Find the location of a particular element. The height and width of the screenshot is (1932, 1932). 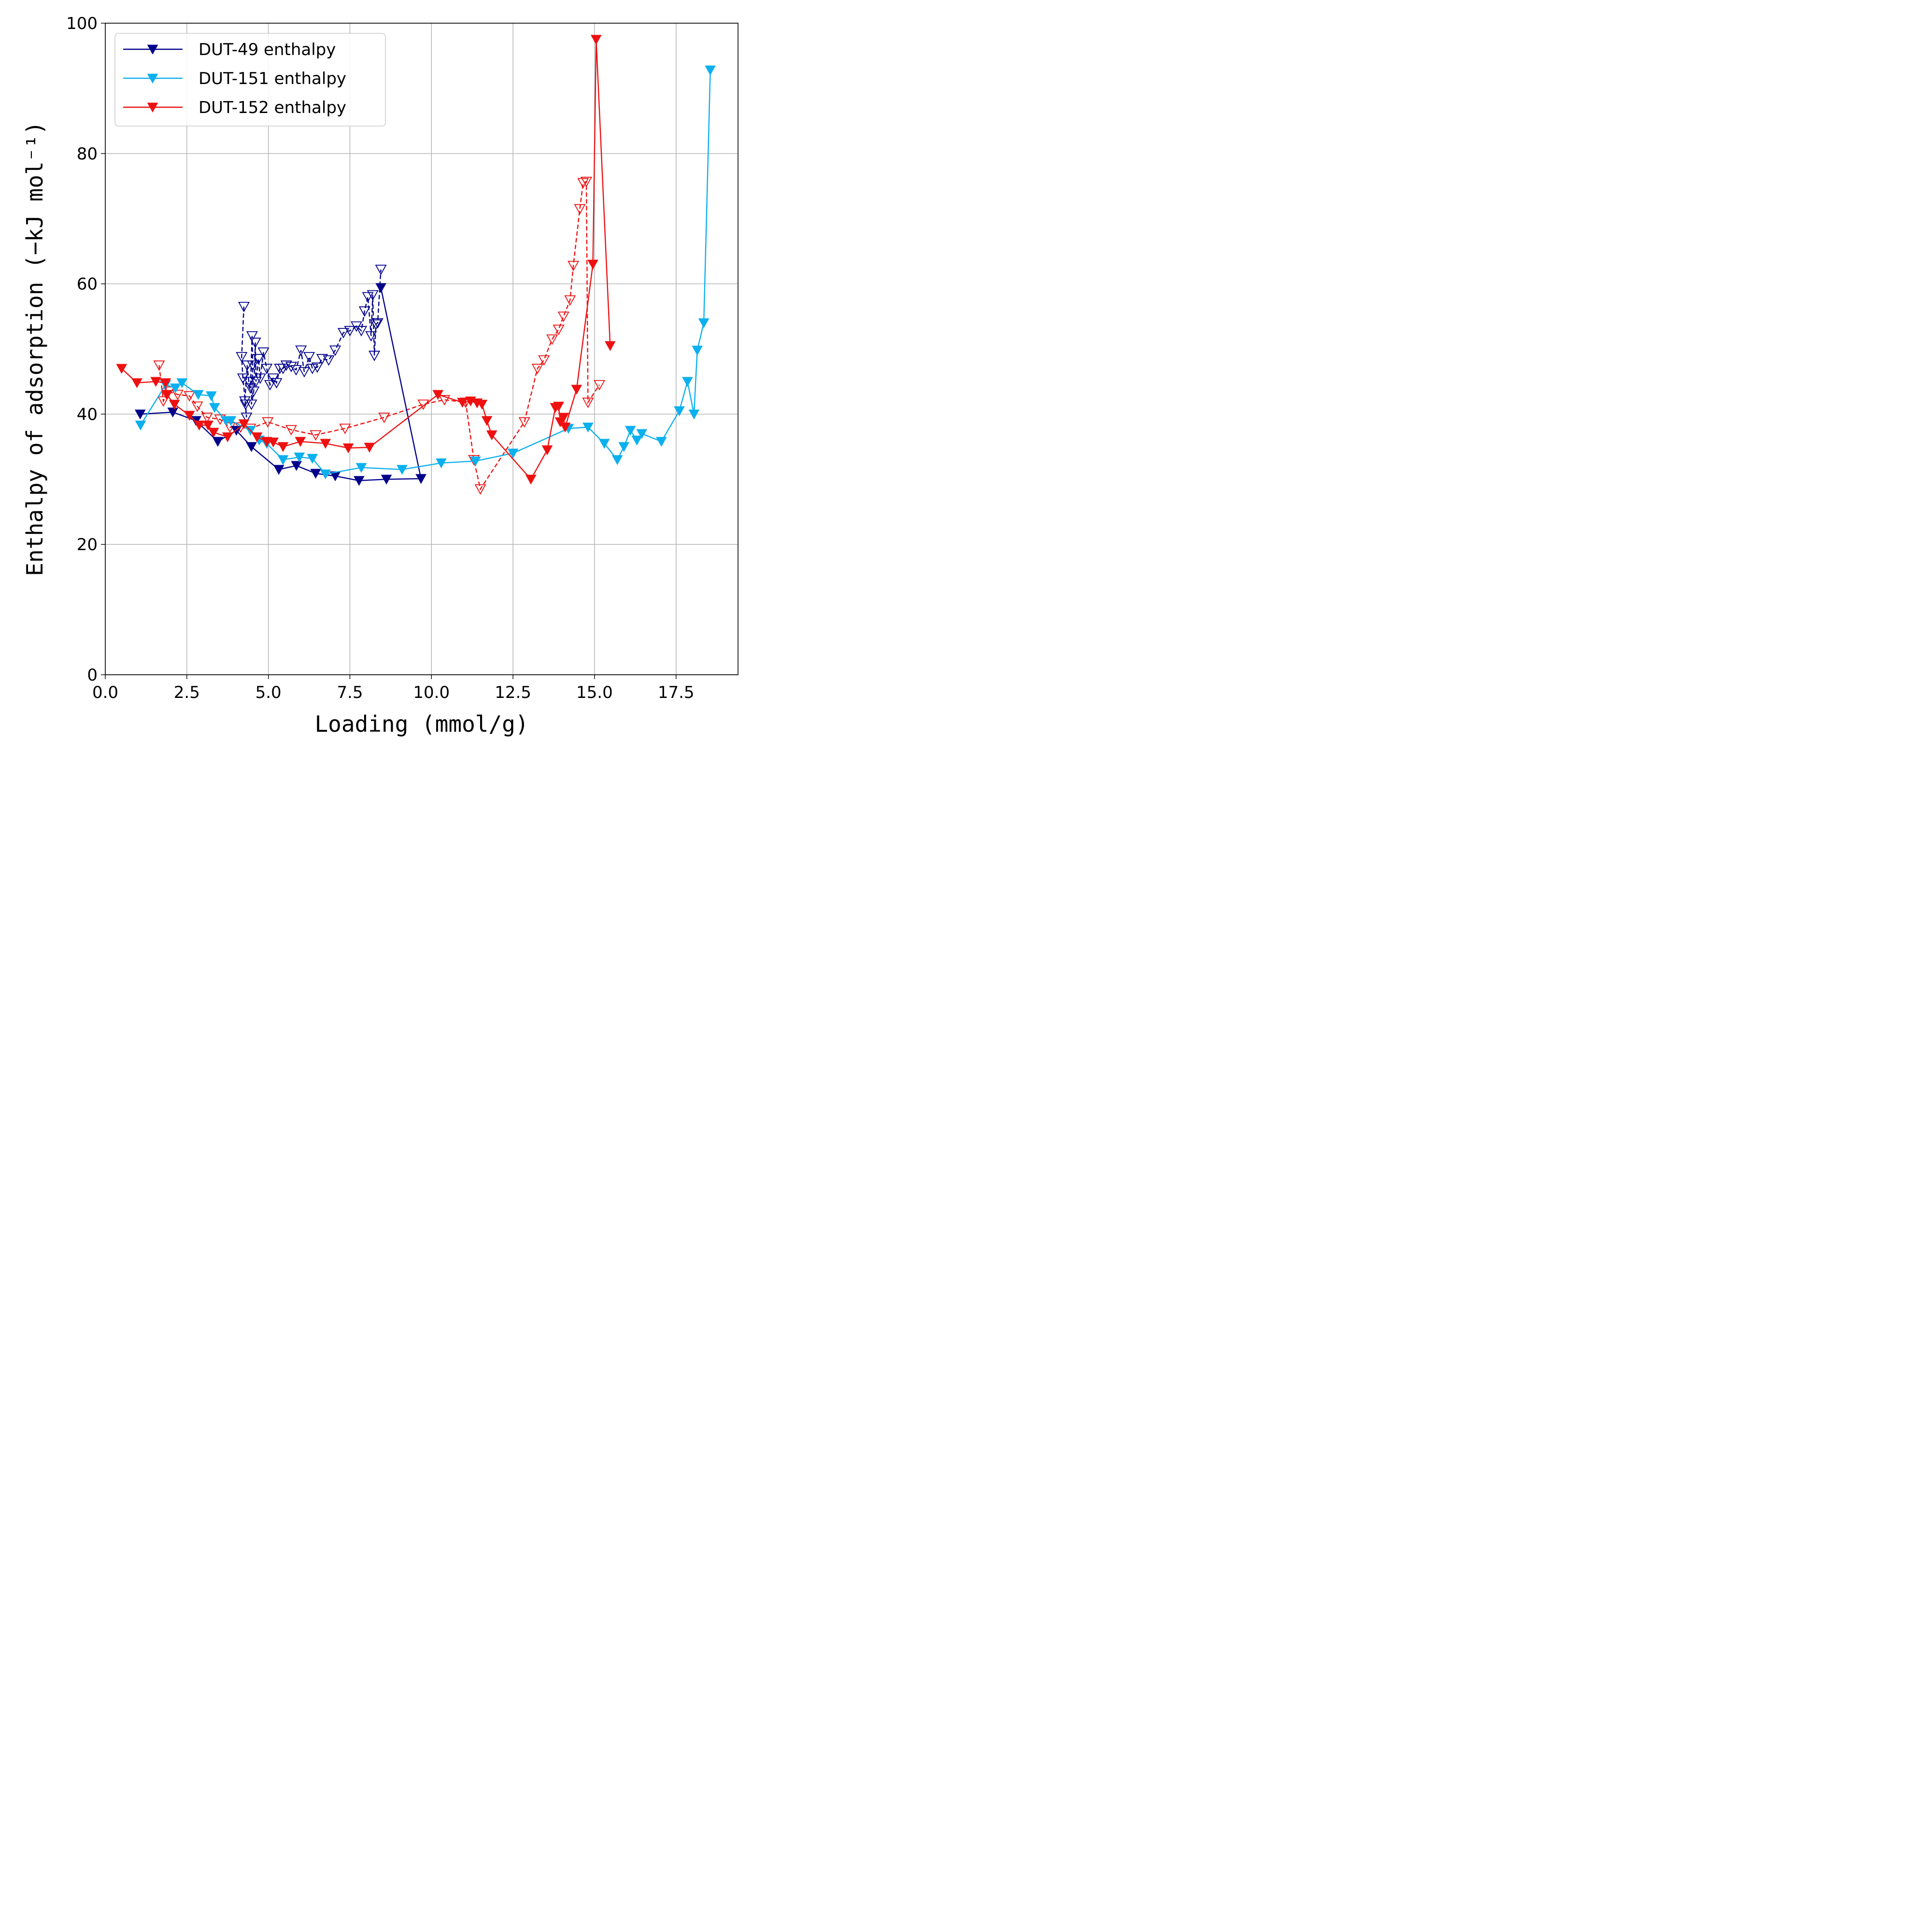

x-axis-label: Loading (mmol/g) is located at coordinates (421, 724).